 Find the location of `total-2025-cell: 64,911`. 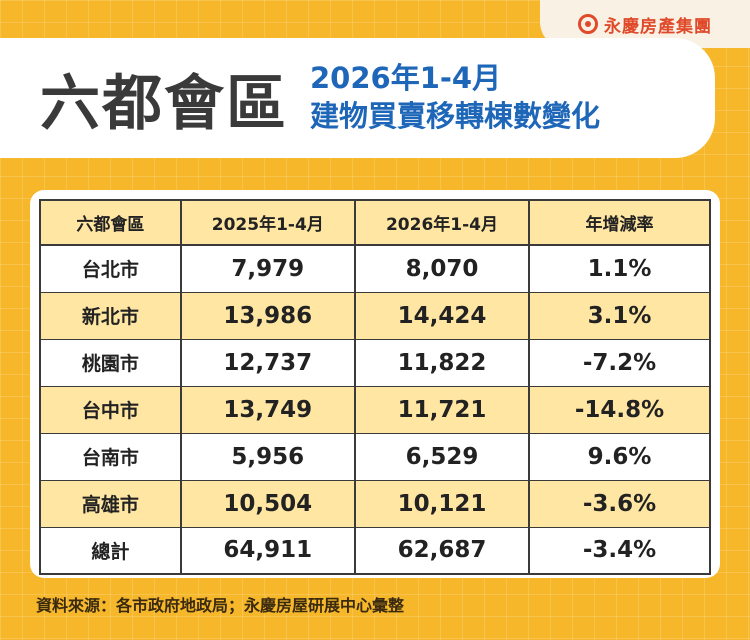

total-2025-cell: 64,911 is located at coordinates (268, 550).